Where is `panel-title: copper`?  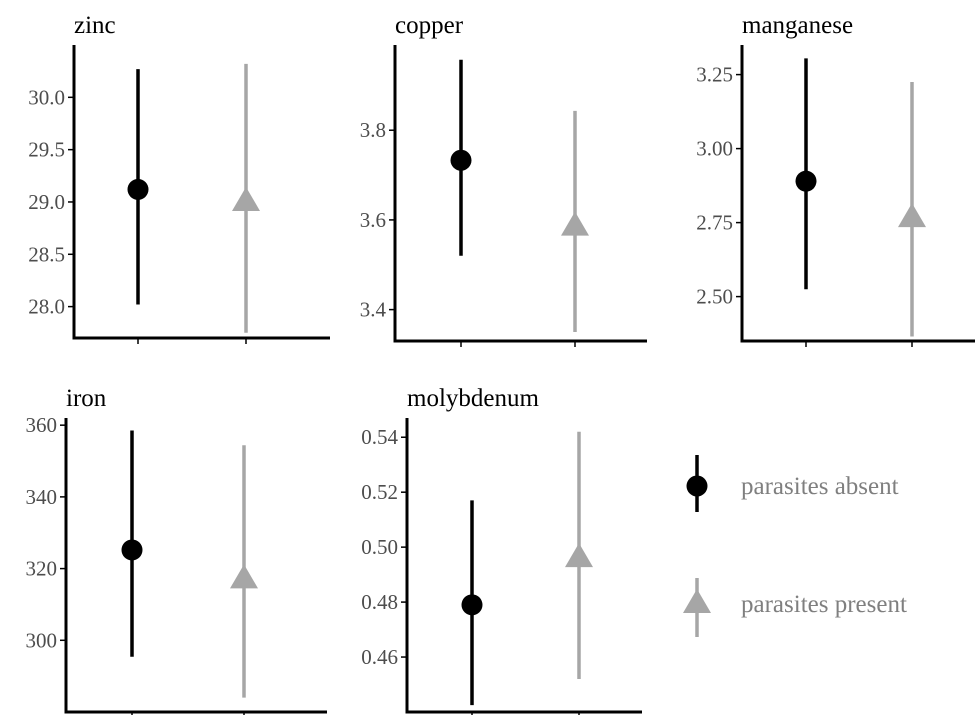
panel-title: copper is located at coordinates (429, 25).